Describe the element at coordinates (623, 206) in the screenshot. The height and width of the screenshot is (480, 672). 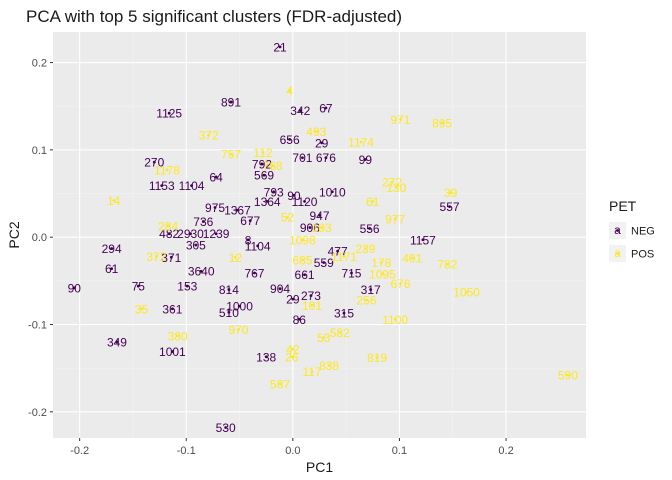
I see `legend-title: PET` at that location.